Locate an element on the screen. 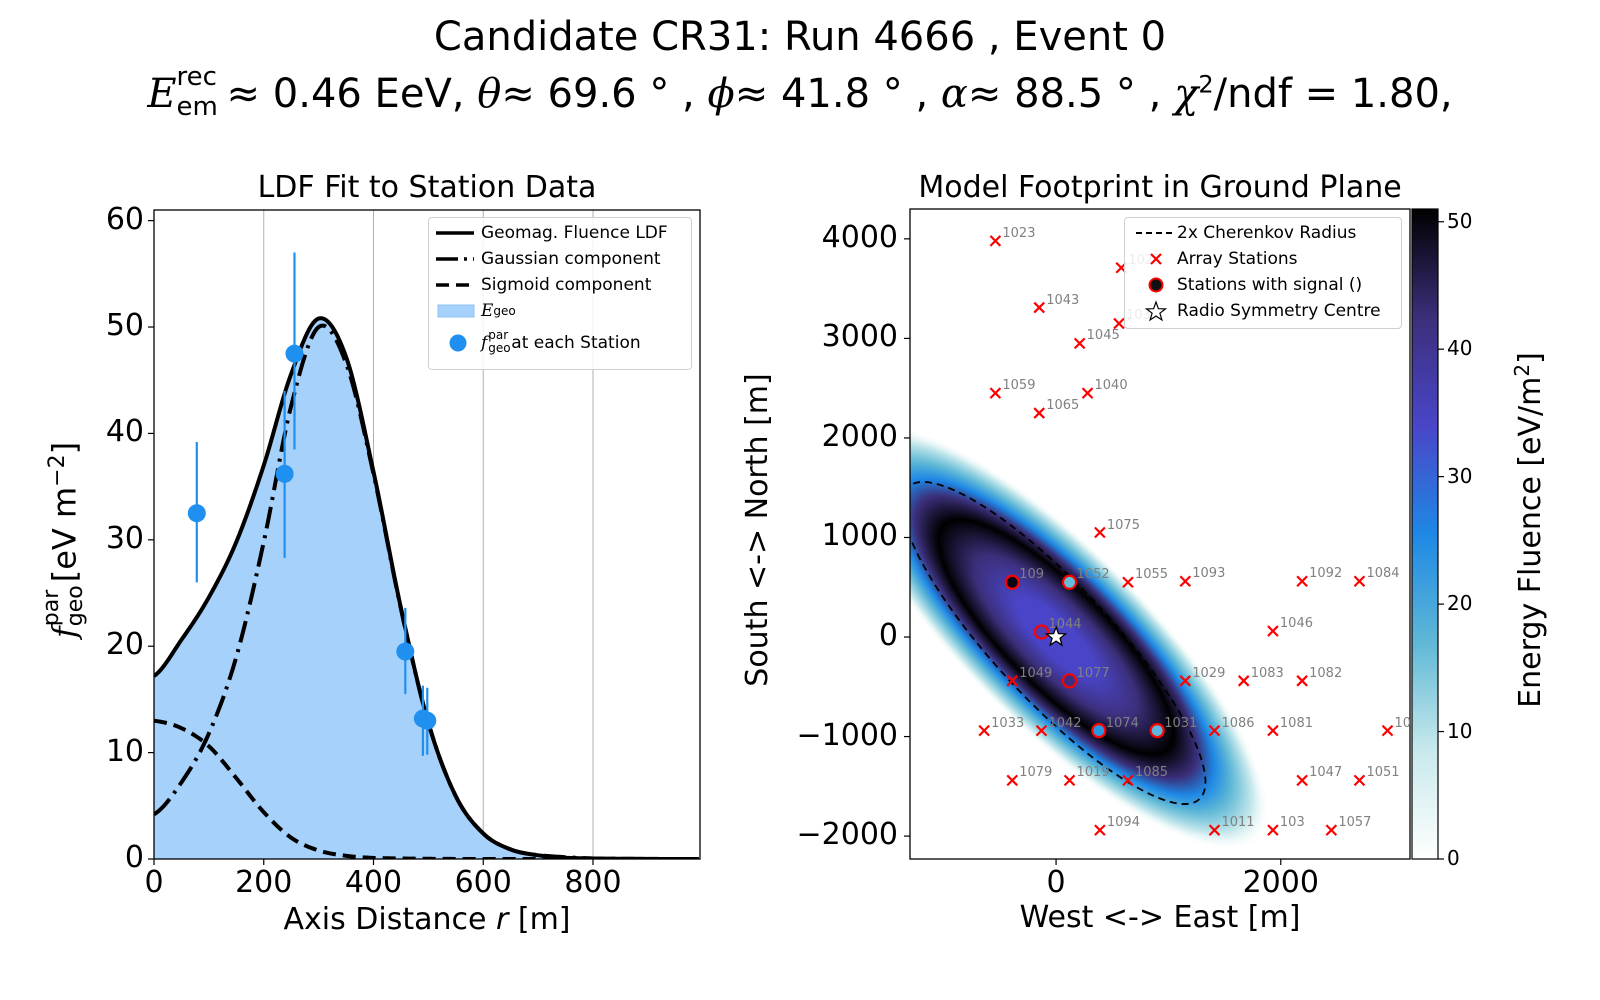  station-label: 1011 is located at coordinates (1238, 823).